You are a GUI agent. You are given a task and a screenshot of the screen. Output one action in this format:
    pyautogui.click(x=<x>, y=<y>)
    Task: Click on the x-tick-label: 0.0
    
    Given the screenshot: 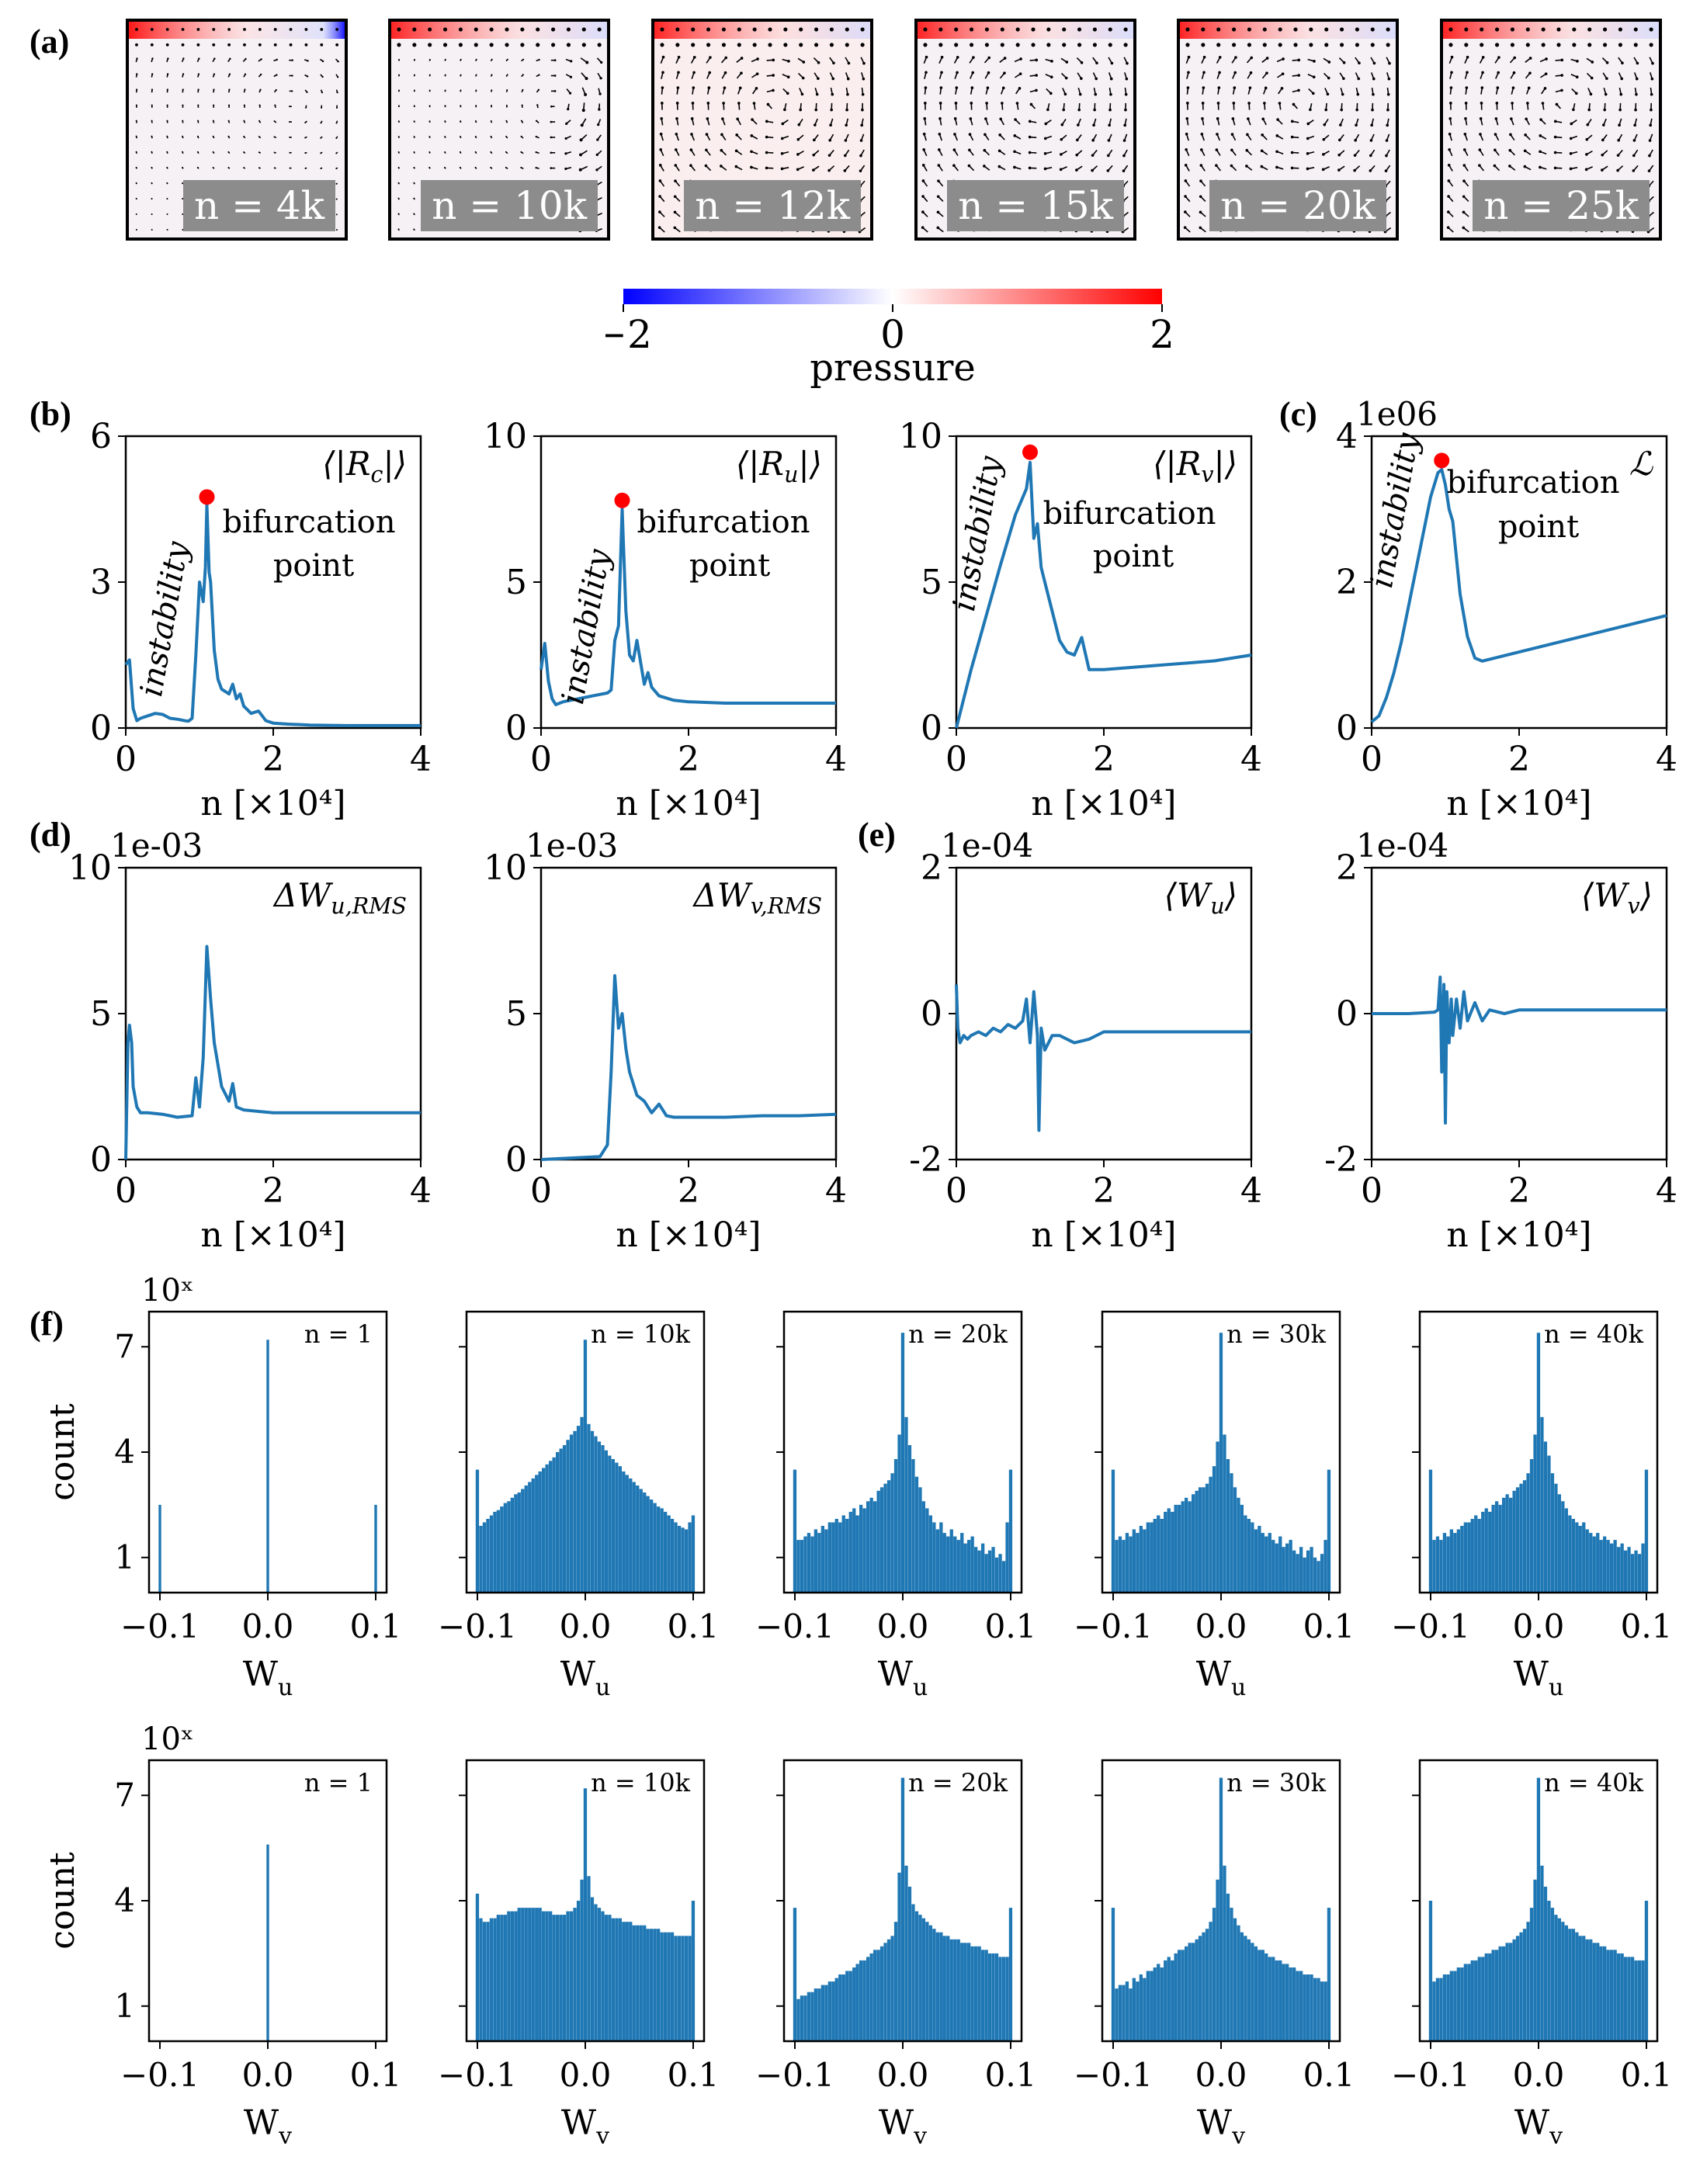 What is the action you would take?
    pyautogui.click(x=1221, y=2075)
    